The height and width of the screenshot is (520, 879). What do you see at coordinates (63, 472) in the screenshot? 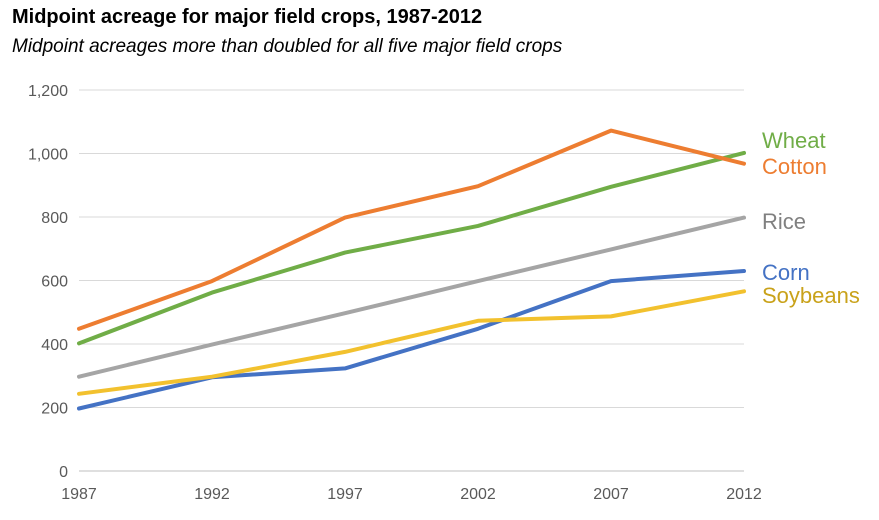
I see `y-tick-label: 0` at bounding box center [63, 472].